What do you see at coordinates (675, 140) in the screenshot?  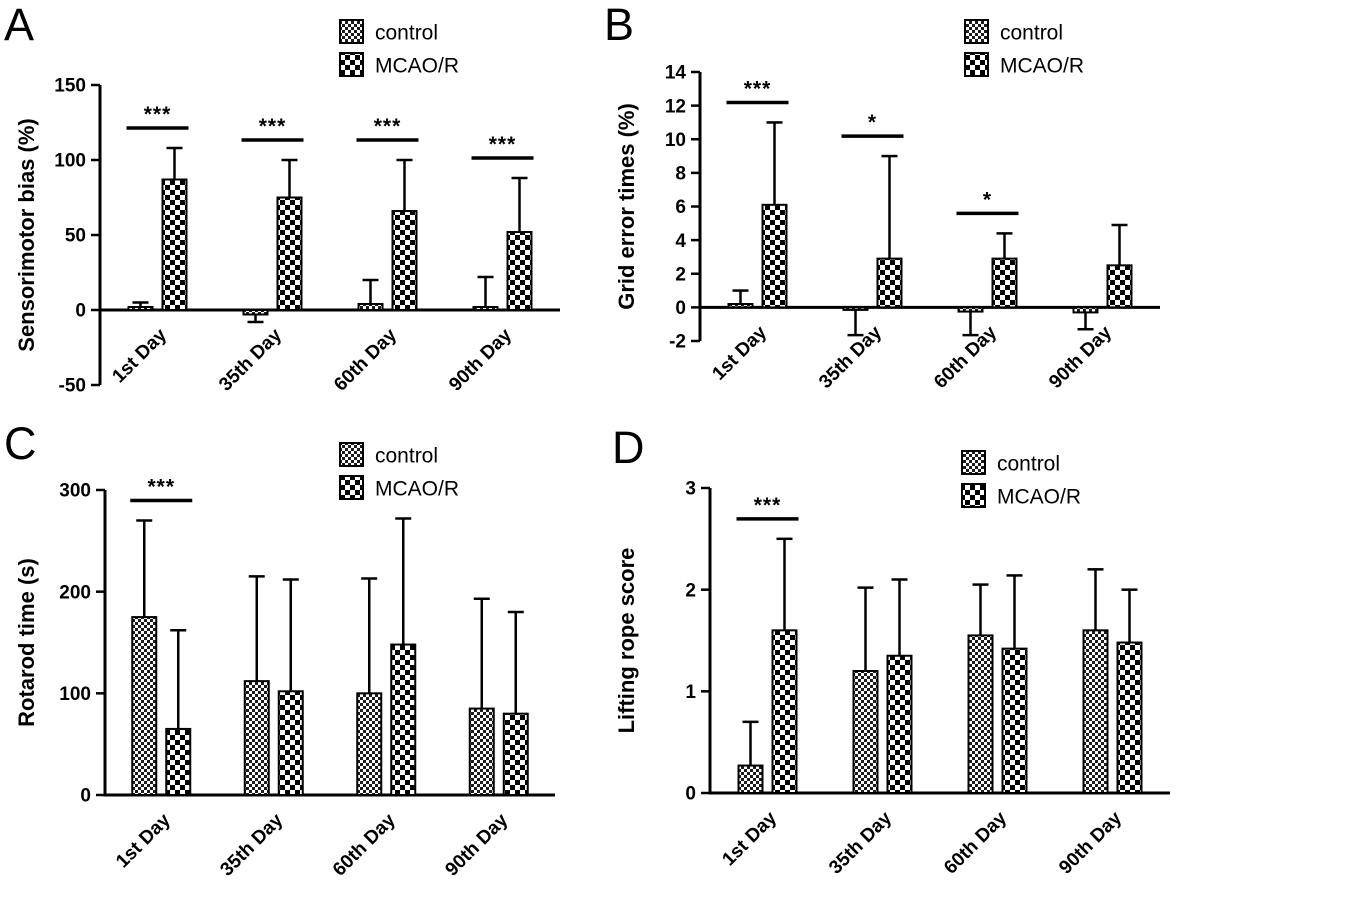 I see `y-tick-label: 10` at bounding box center [675, 140].